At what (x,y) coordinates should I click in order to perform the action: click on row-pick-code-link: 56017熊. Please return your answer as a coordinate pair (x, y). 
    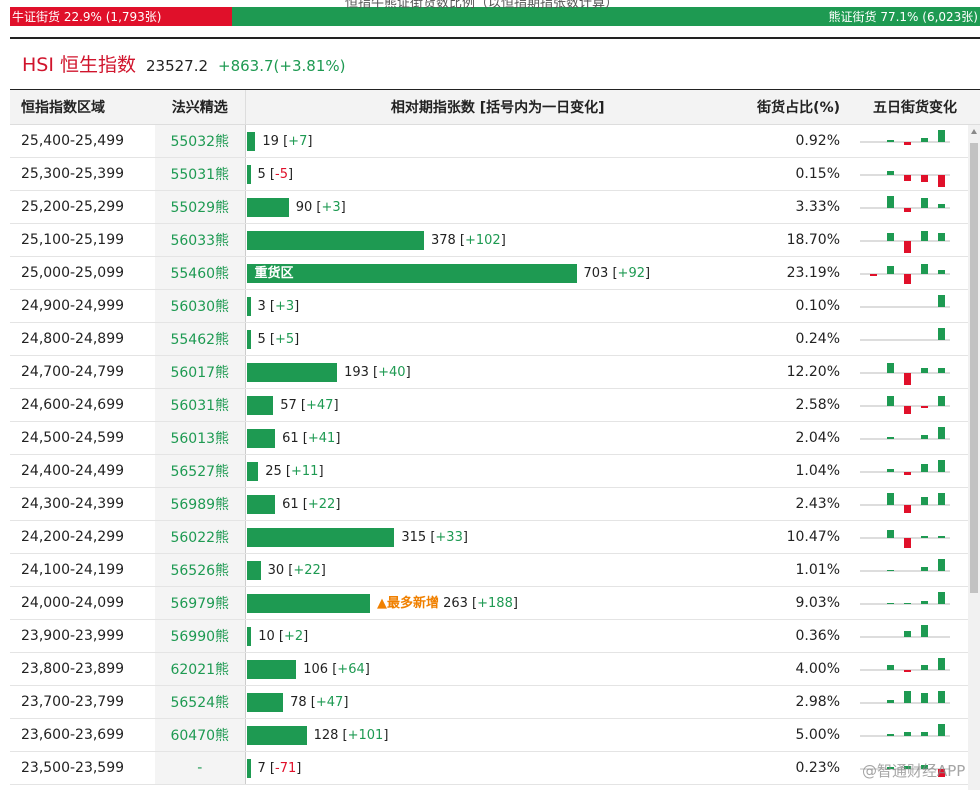
    Looking at the image, I should click on (200, 372).